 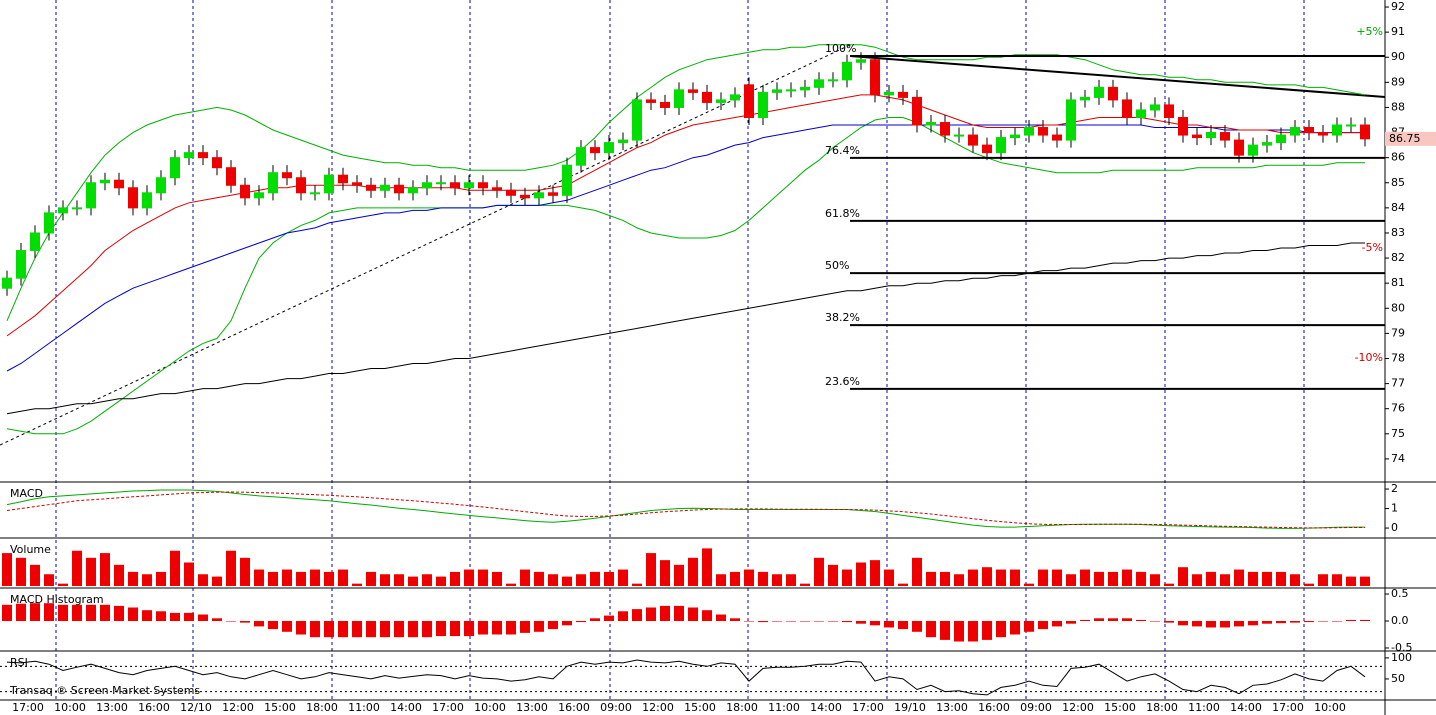 What do you see at coordinates (1369, 357) in the screenshot?
I see `percent-annotation: -10%` at bounding box center [1369, 357].